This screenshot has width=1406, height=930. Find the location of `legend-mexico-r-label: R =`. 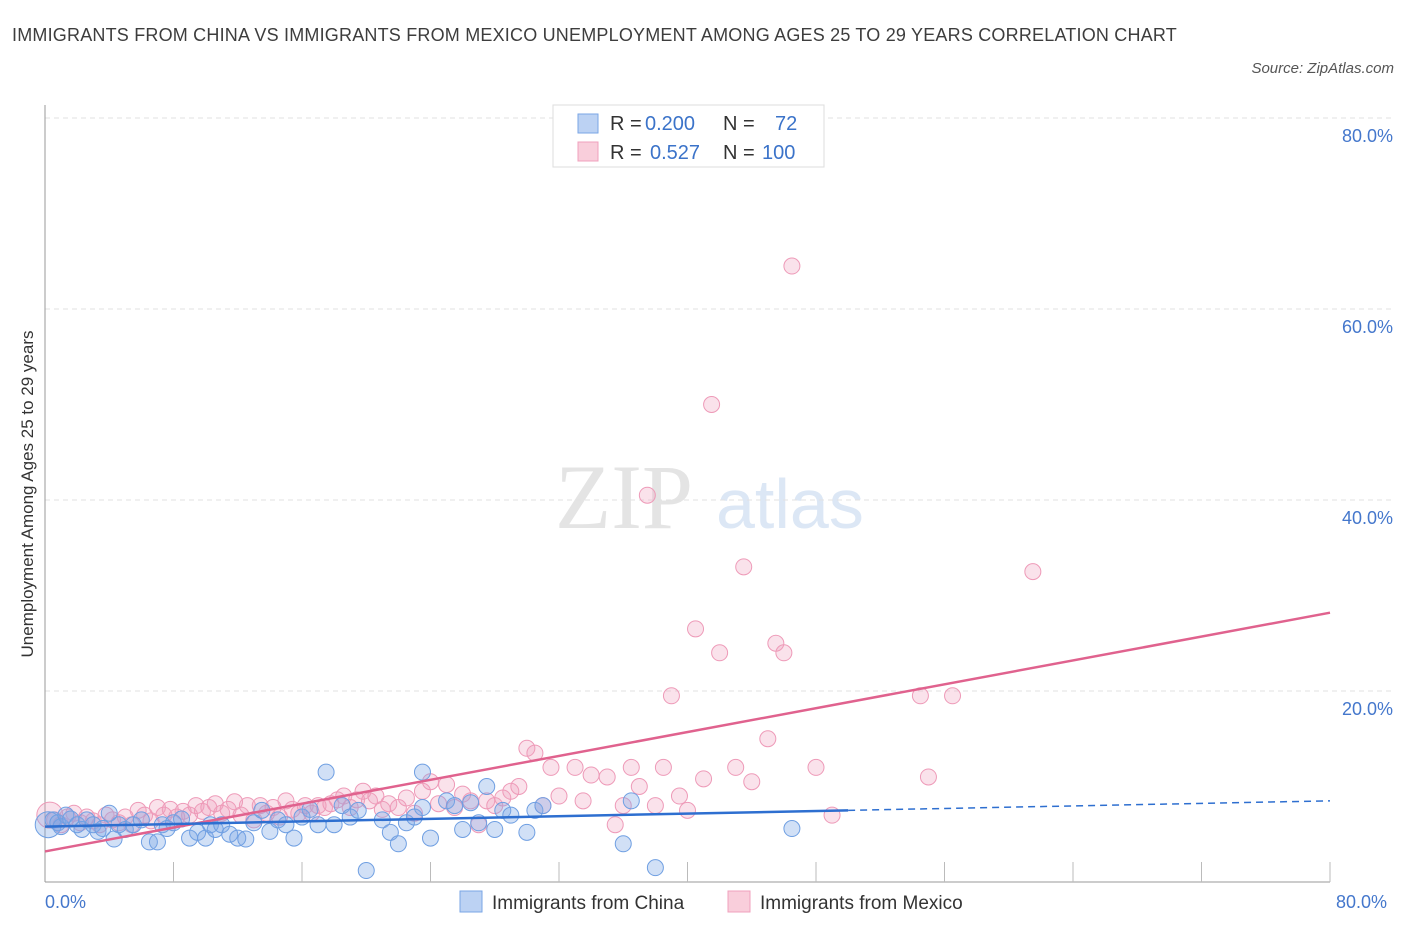

legend-mexico-r-label: R = is located at coordinates (626, 153).